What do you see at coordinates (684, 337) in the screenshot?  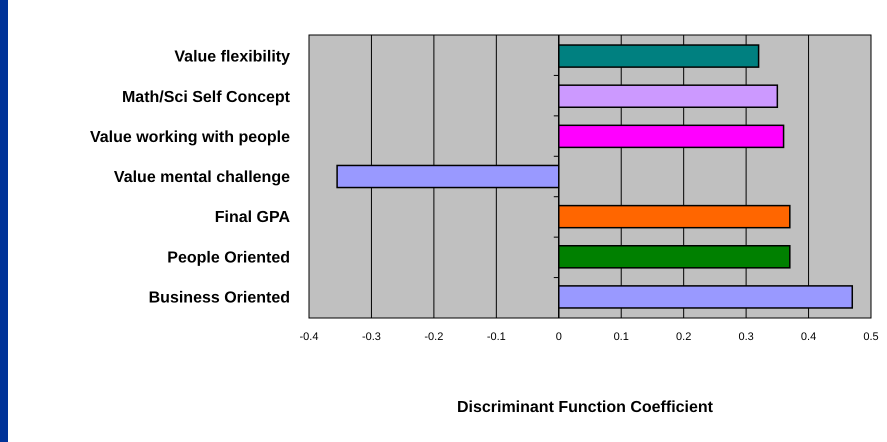 I see `x-tick-label: 0.2` at bounding box center [684, 337].